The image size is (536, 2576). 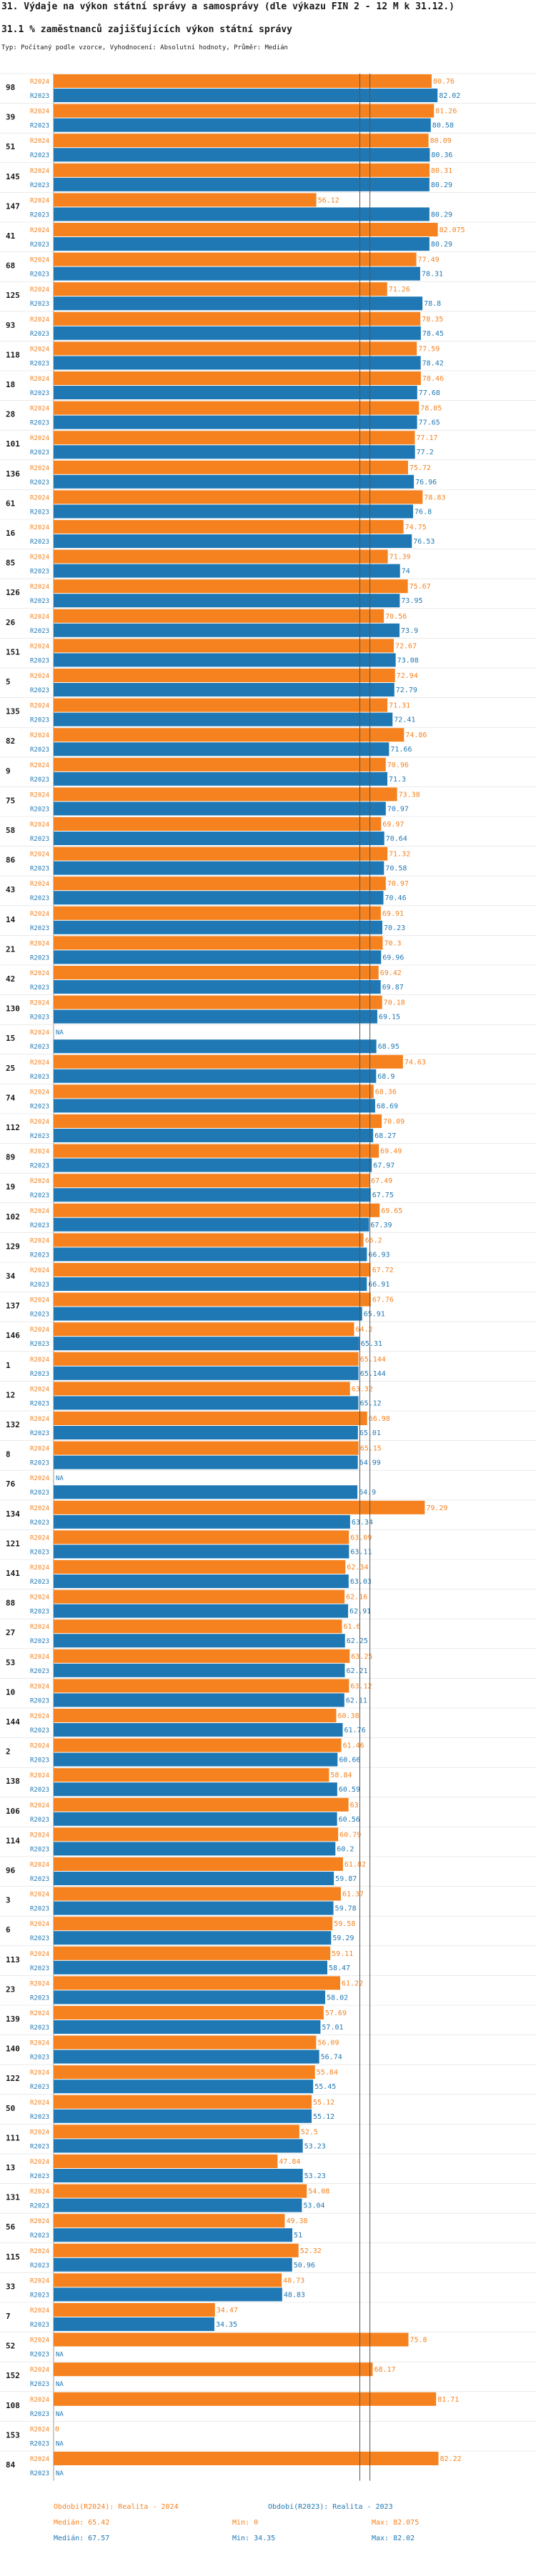 I want to click on value-label-2023: 68.9, so click(x=385, y=1077).